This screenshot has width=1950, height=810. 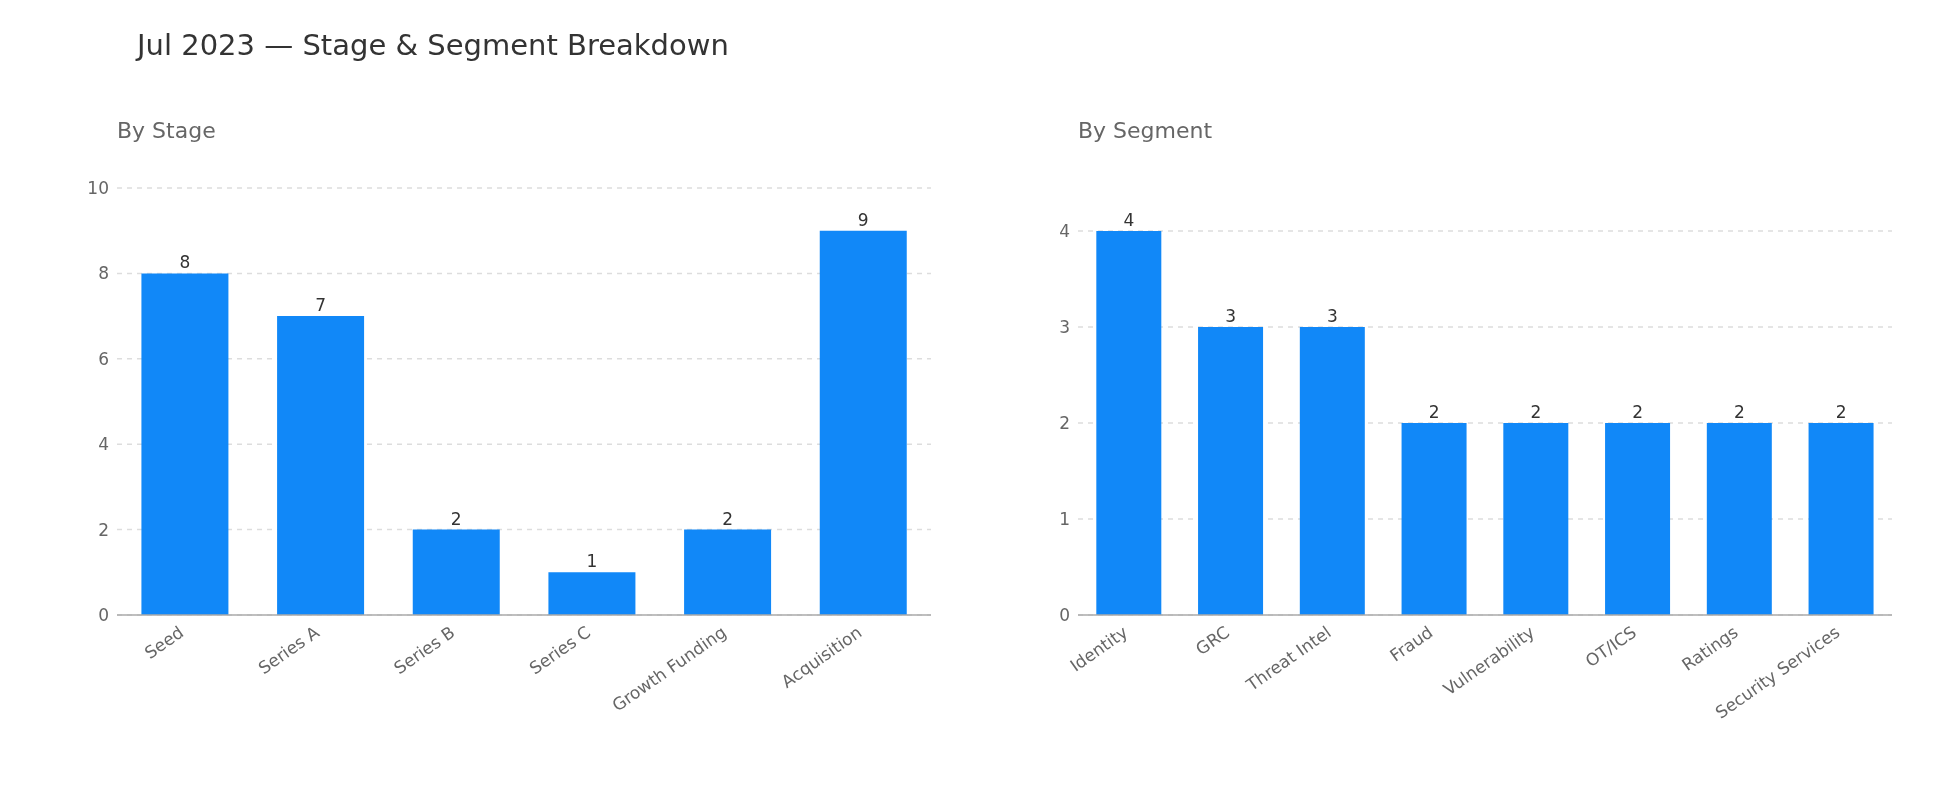 I want to click on data-label: 4, so click(x=1129, y=220).